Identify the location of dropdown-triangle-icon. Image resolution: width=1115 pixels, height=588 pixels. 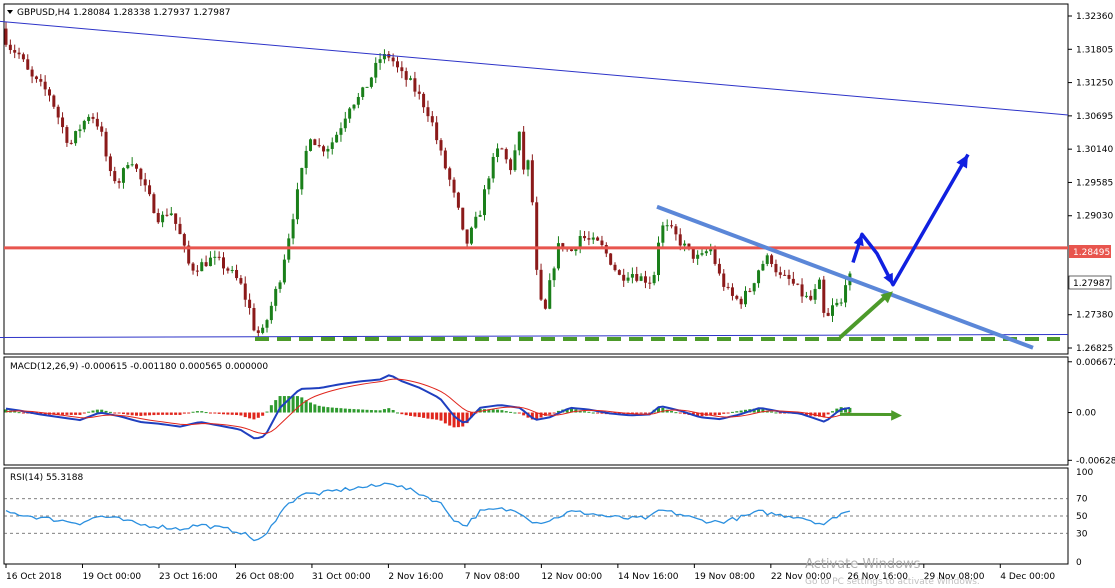
(10, 12).